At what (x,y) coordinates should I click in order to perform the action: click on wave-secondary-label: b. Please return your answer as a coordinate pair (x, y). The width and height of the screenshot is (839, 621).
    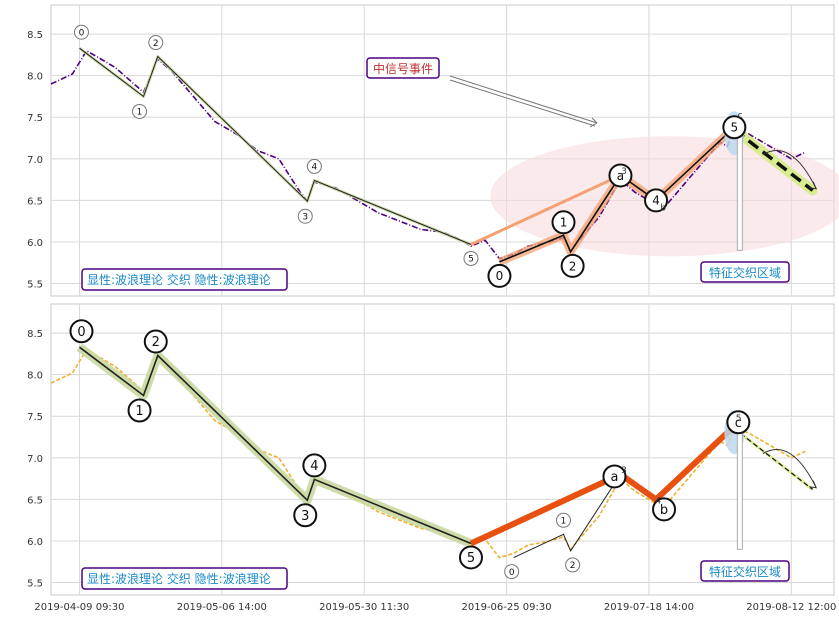
    Looking at the image, I should click on (664, 510).